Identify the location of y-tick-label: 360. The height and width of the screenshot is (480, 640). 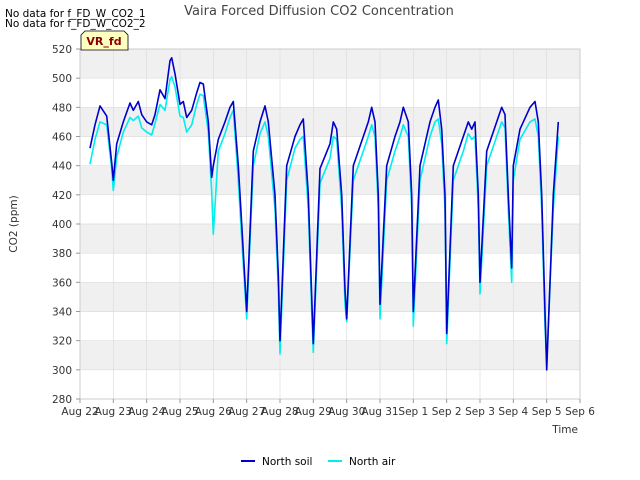
(62, 283).